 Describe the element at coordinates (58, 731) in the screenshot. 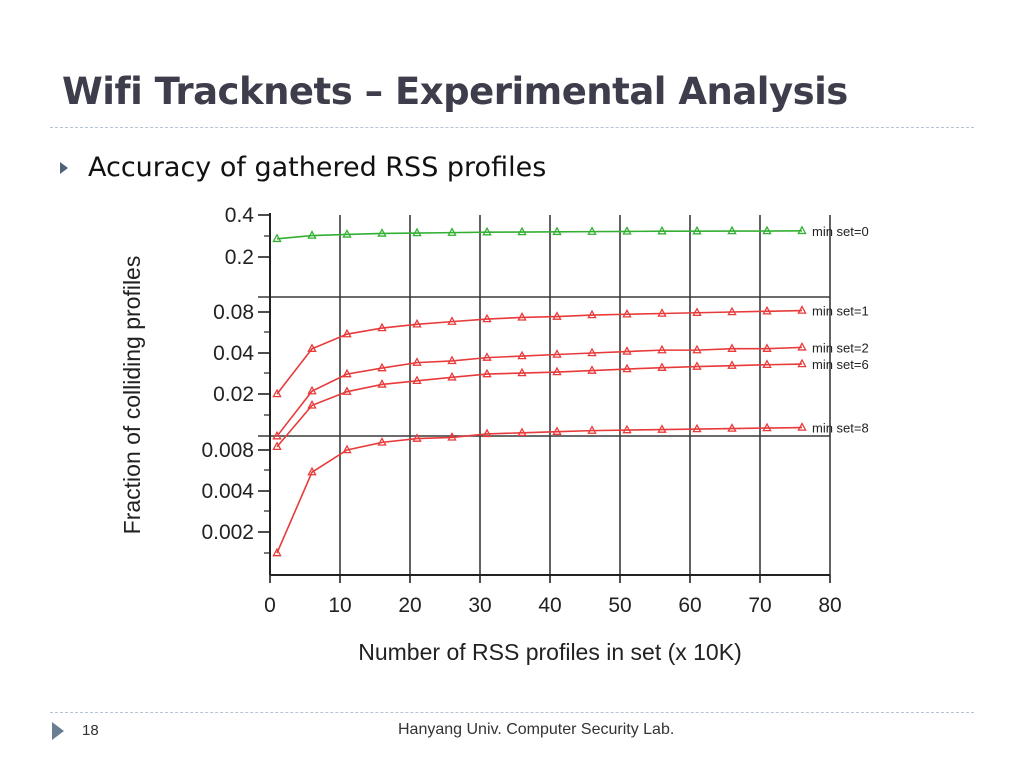

I see `footer-arrow-icon` at that location.